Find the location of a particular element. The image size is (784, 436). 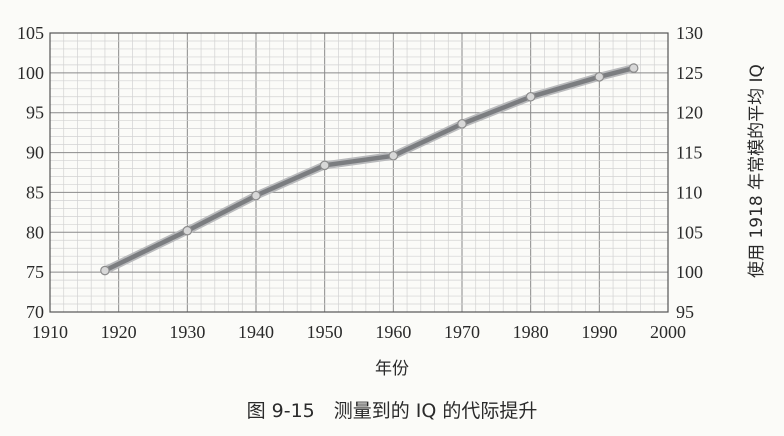

x-tick-label: 1940 is located at coordinates (256, 332).